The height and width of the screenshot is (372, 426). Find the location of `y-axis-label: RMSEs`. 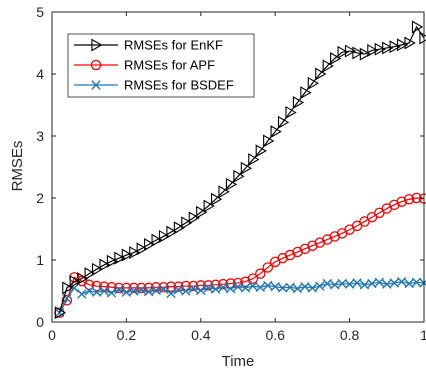

y-axis-label: RMSEs is located at coordinates (17, 166).